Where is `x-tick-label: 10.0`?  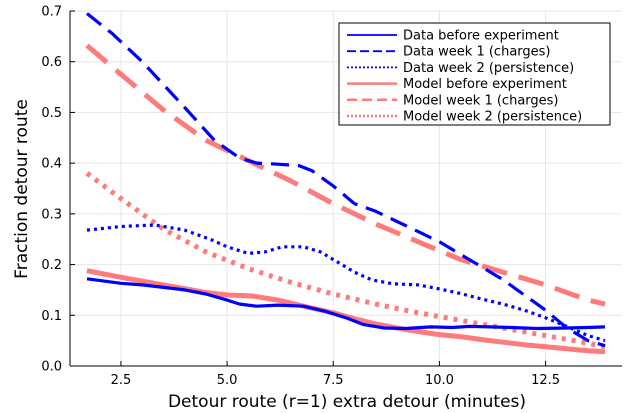
x-tick-label: 10.0 is located at coordinates (439, 380).